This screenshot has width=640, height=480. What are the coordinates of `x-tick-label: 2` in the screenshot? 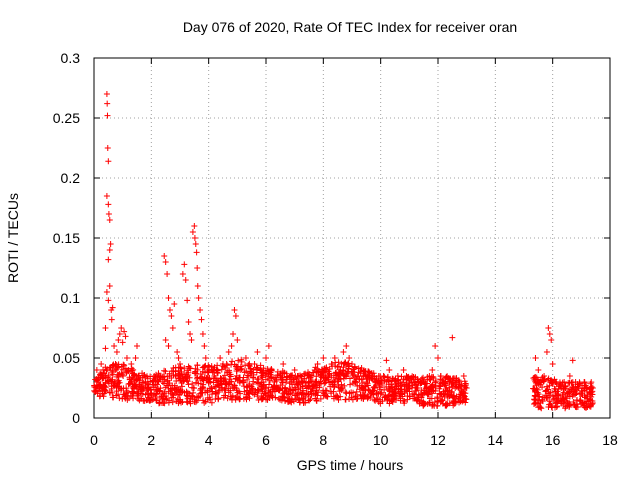 It's located at (151, 440).